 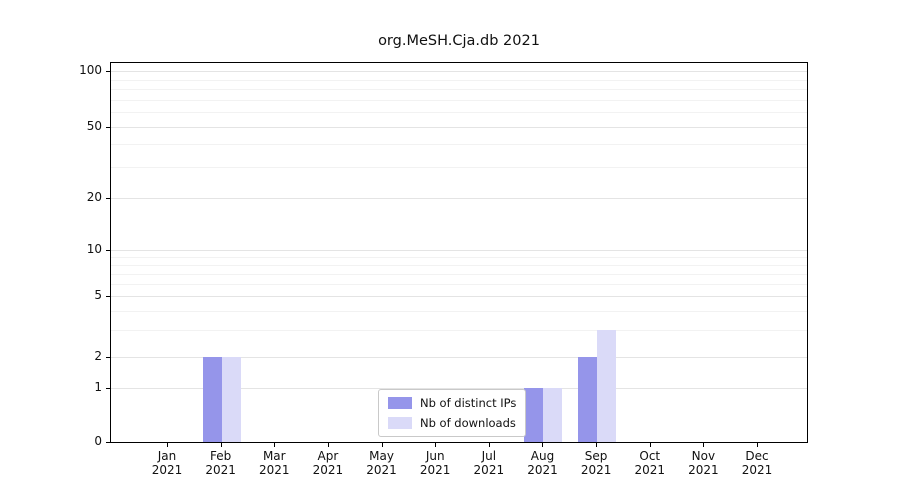 I want to click on x-tick-label: Apr 2021, so click(x=328, y=463).